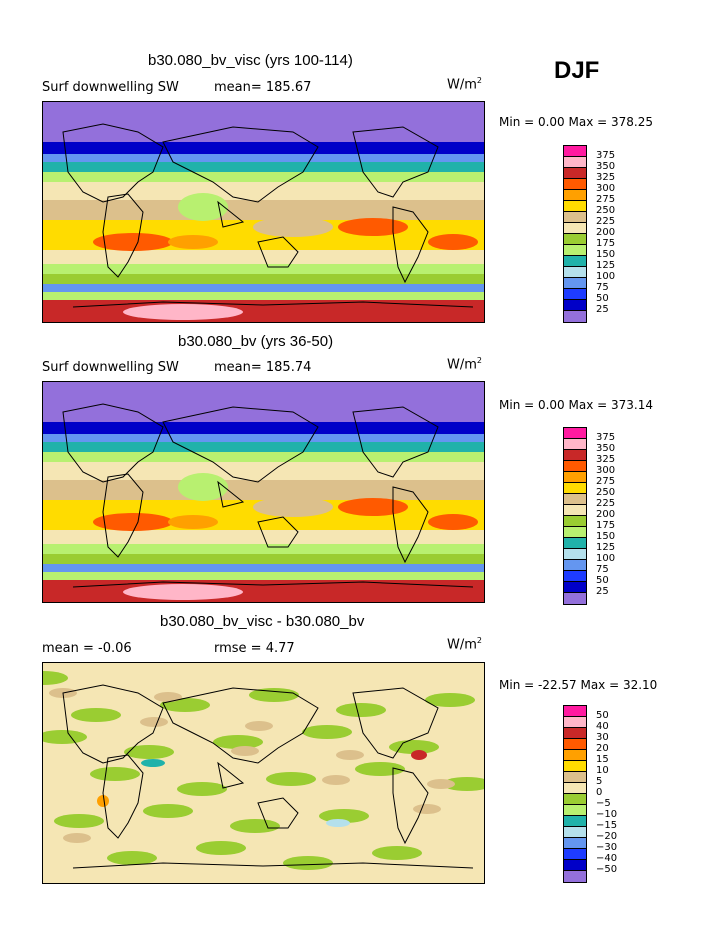 Image resolution: width=723 pixels, height=935 pixels. I want to click on colorbar-tick-label: −40, so click(607, 858).